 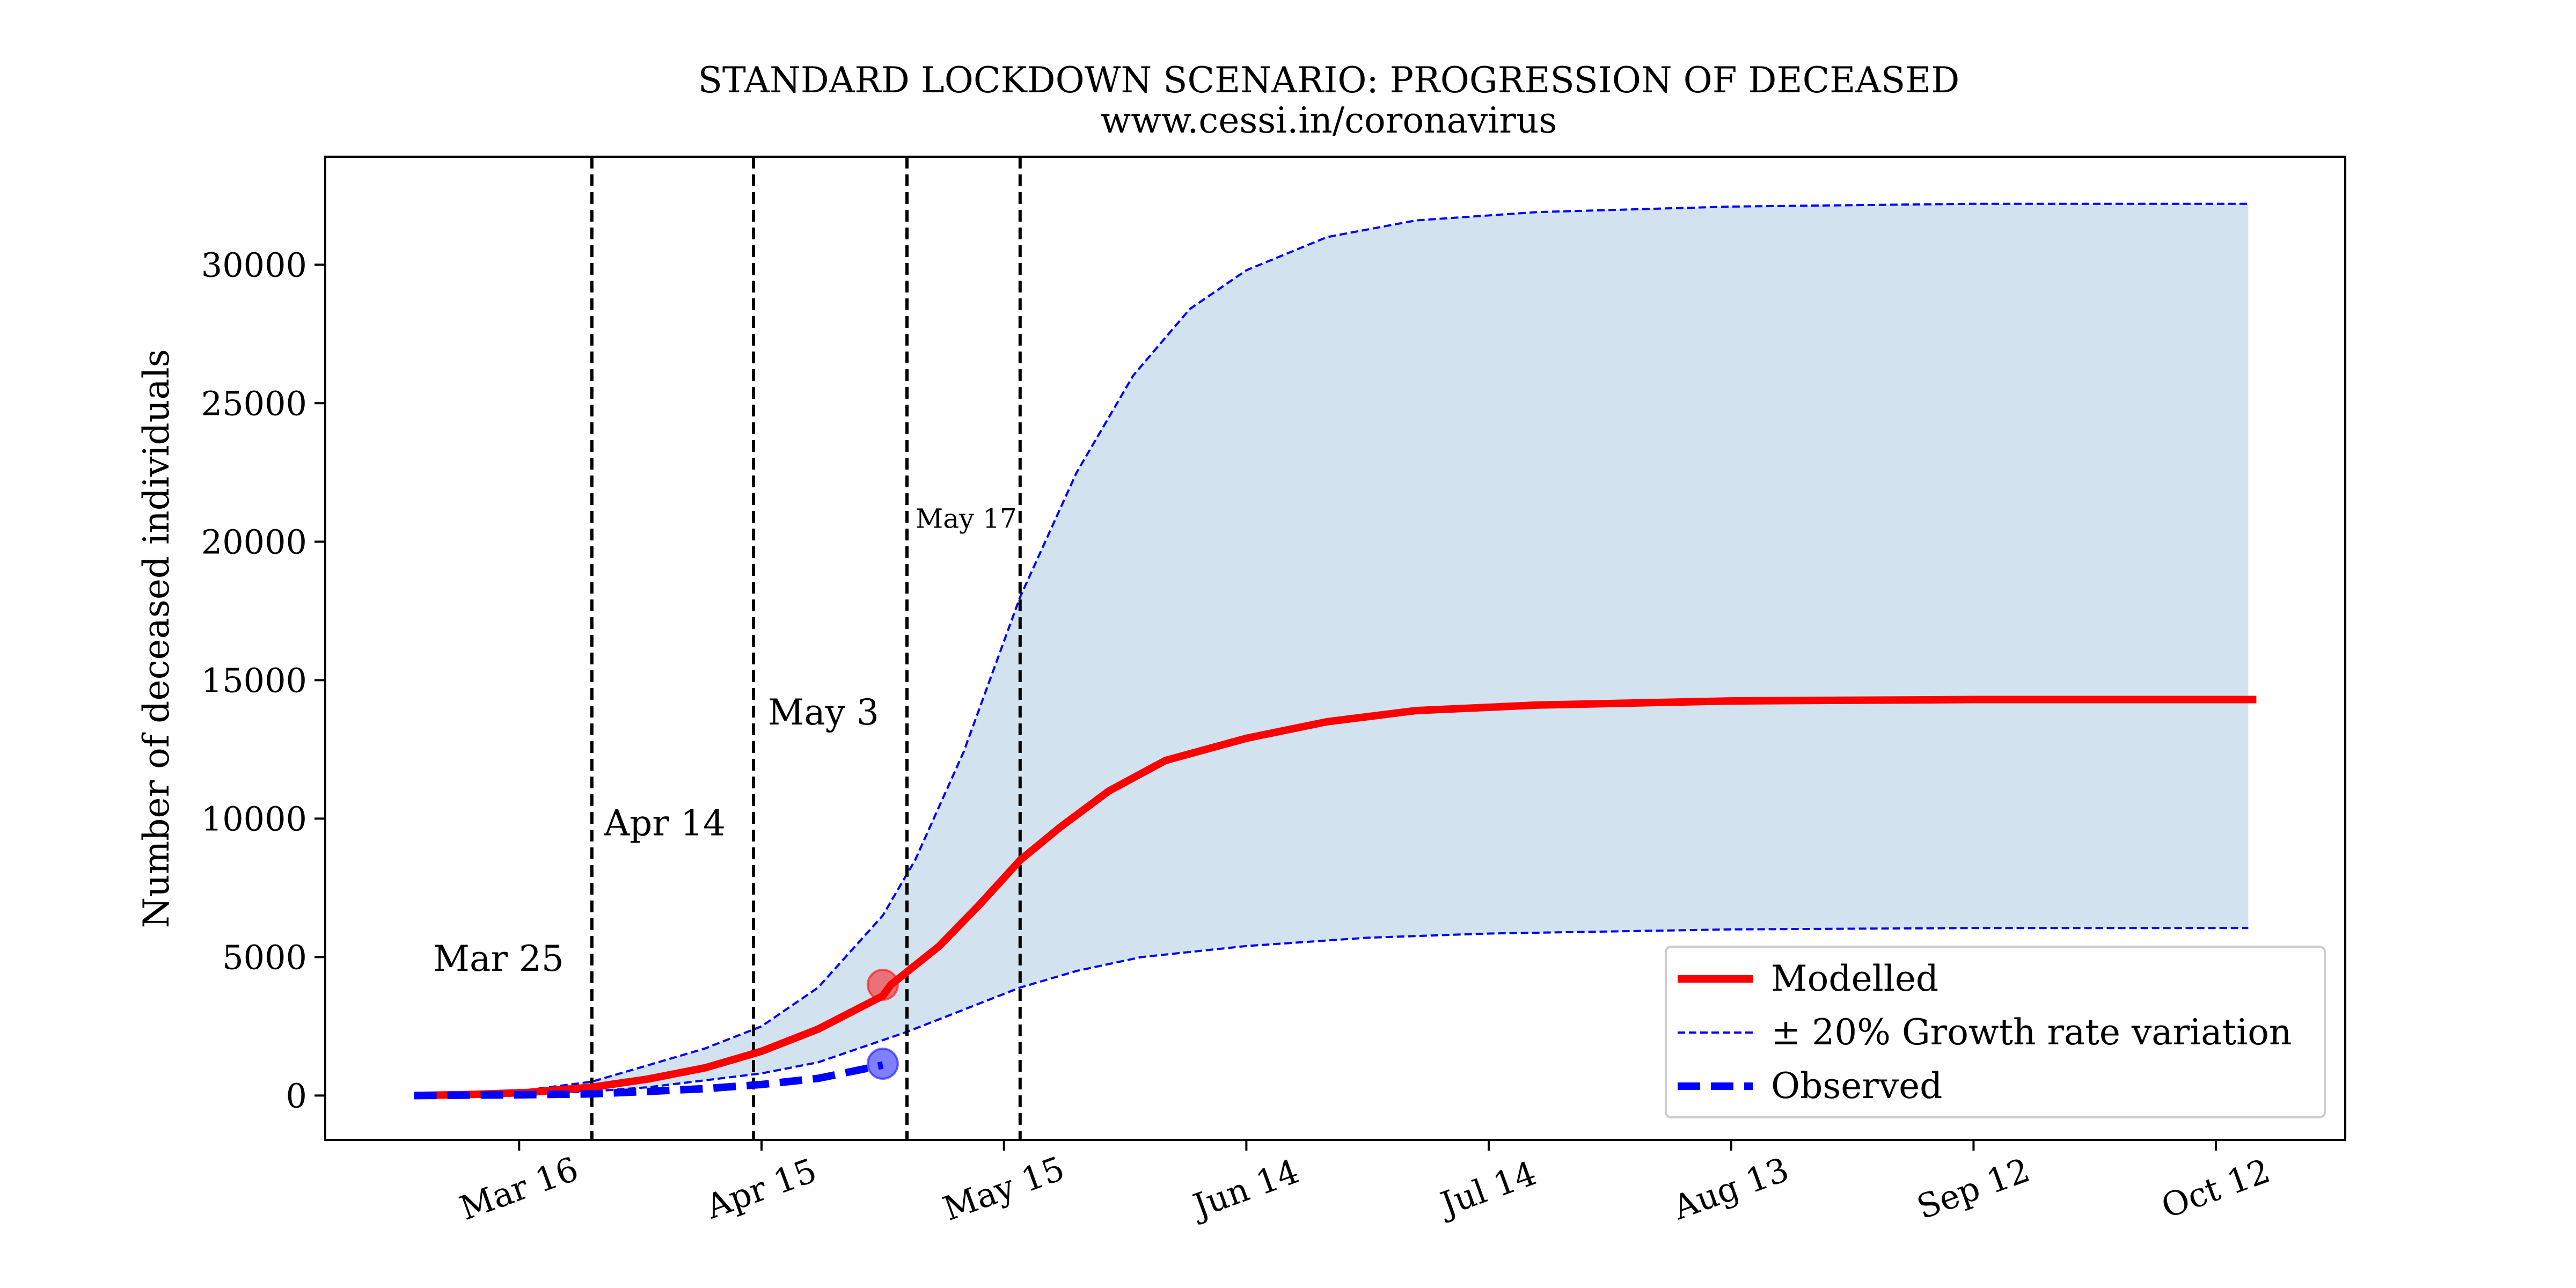 What do you see at coordinates (1329, 120) in the screenshot?
I see `chart-subtitle: www.cessi.in/coronavirus` at bounding box center [1329, 120].